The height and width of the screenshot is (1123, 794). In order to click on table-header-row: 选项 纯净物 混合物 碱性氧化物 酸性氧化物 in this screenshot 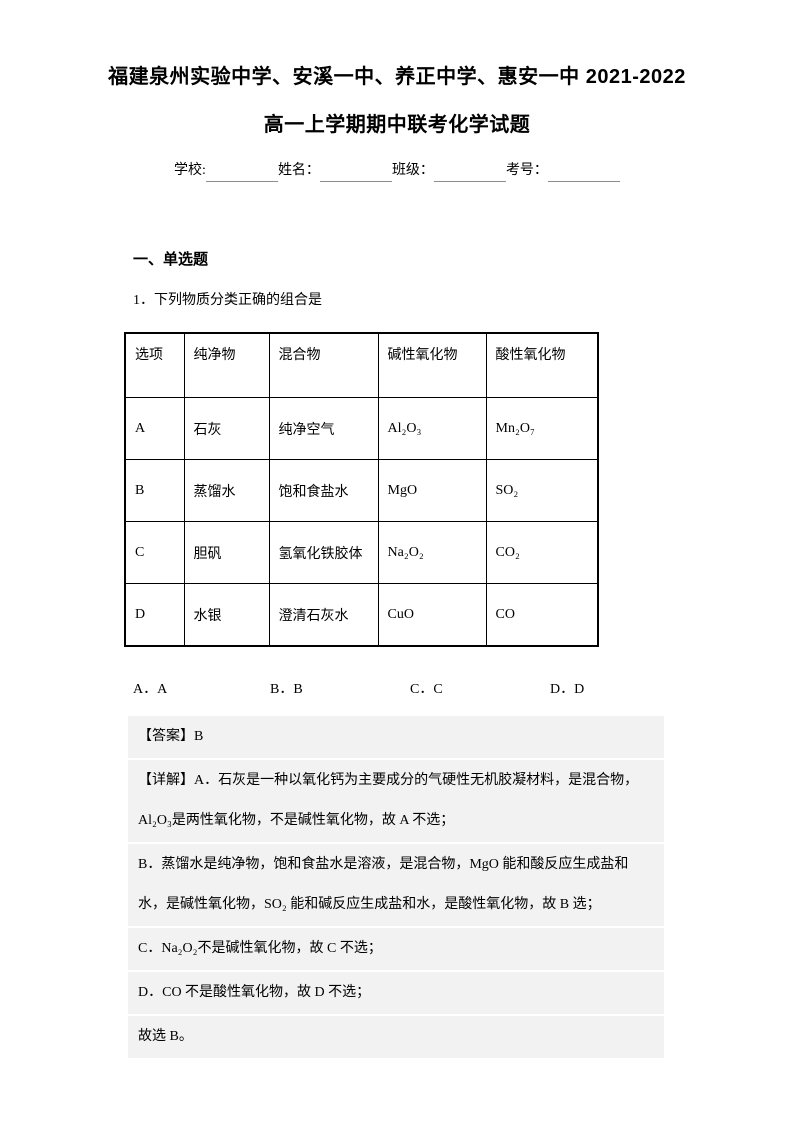, I will do `click(361, 365)`.